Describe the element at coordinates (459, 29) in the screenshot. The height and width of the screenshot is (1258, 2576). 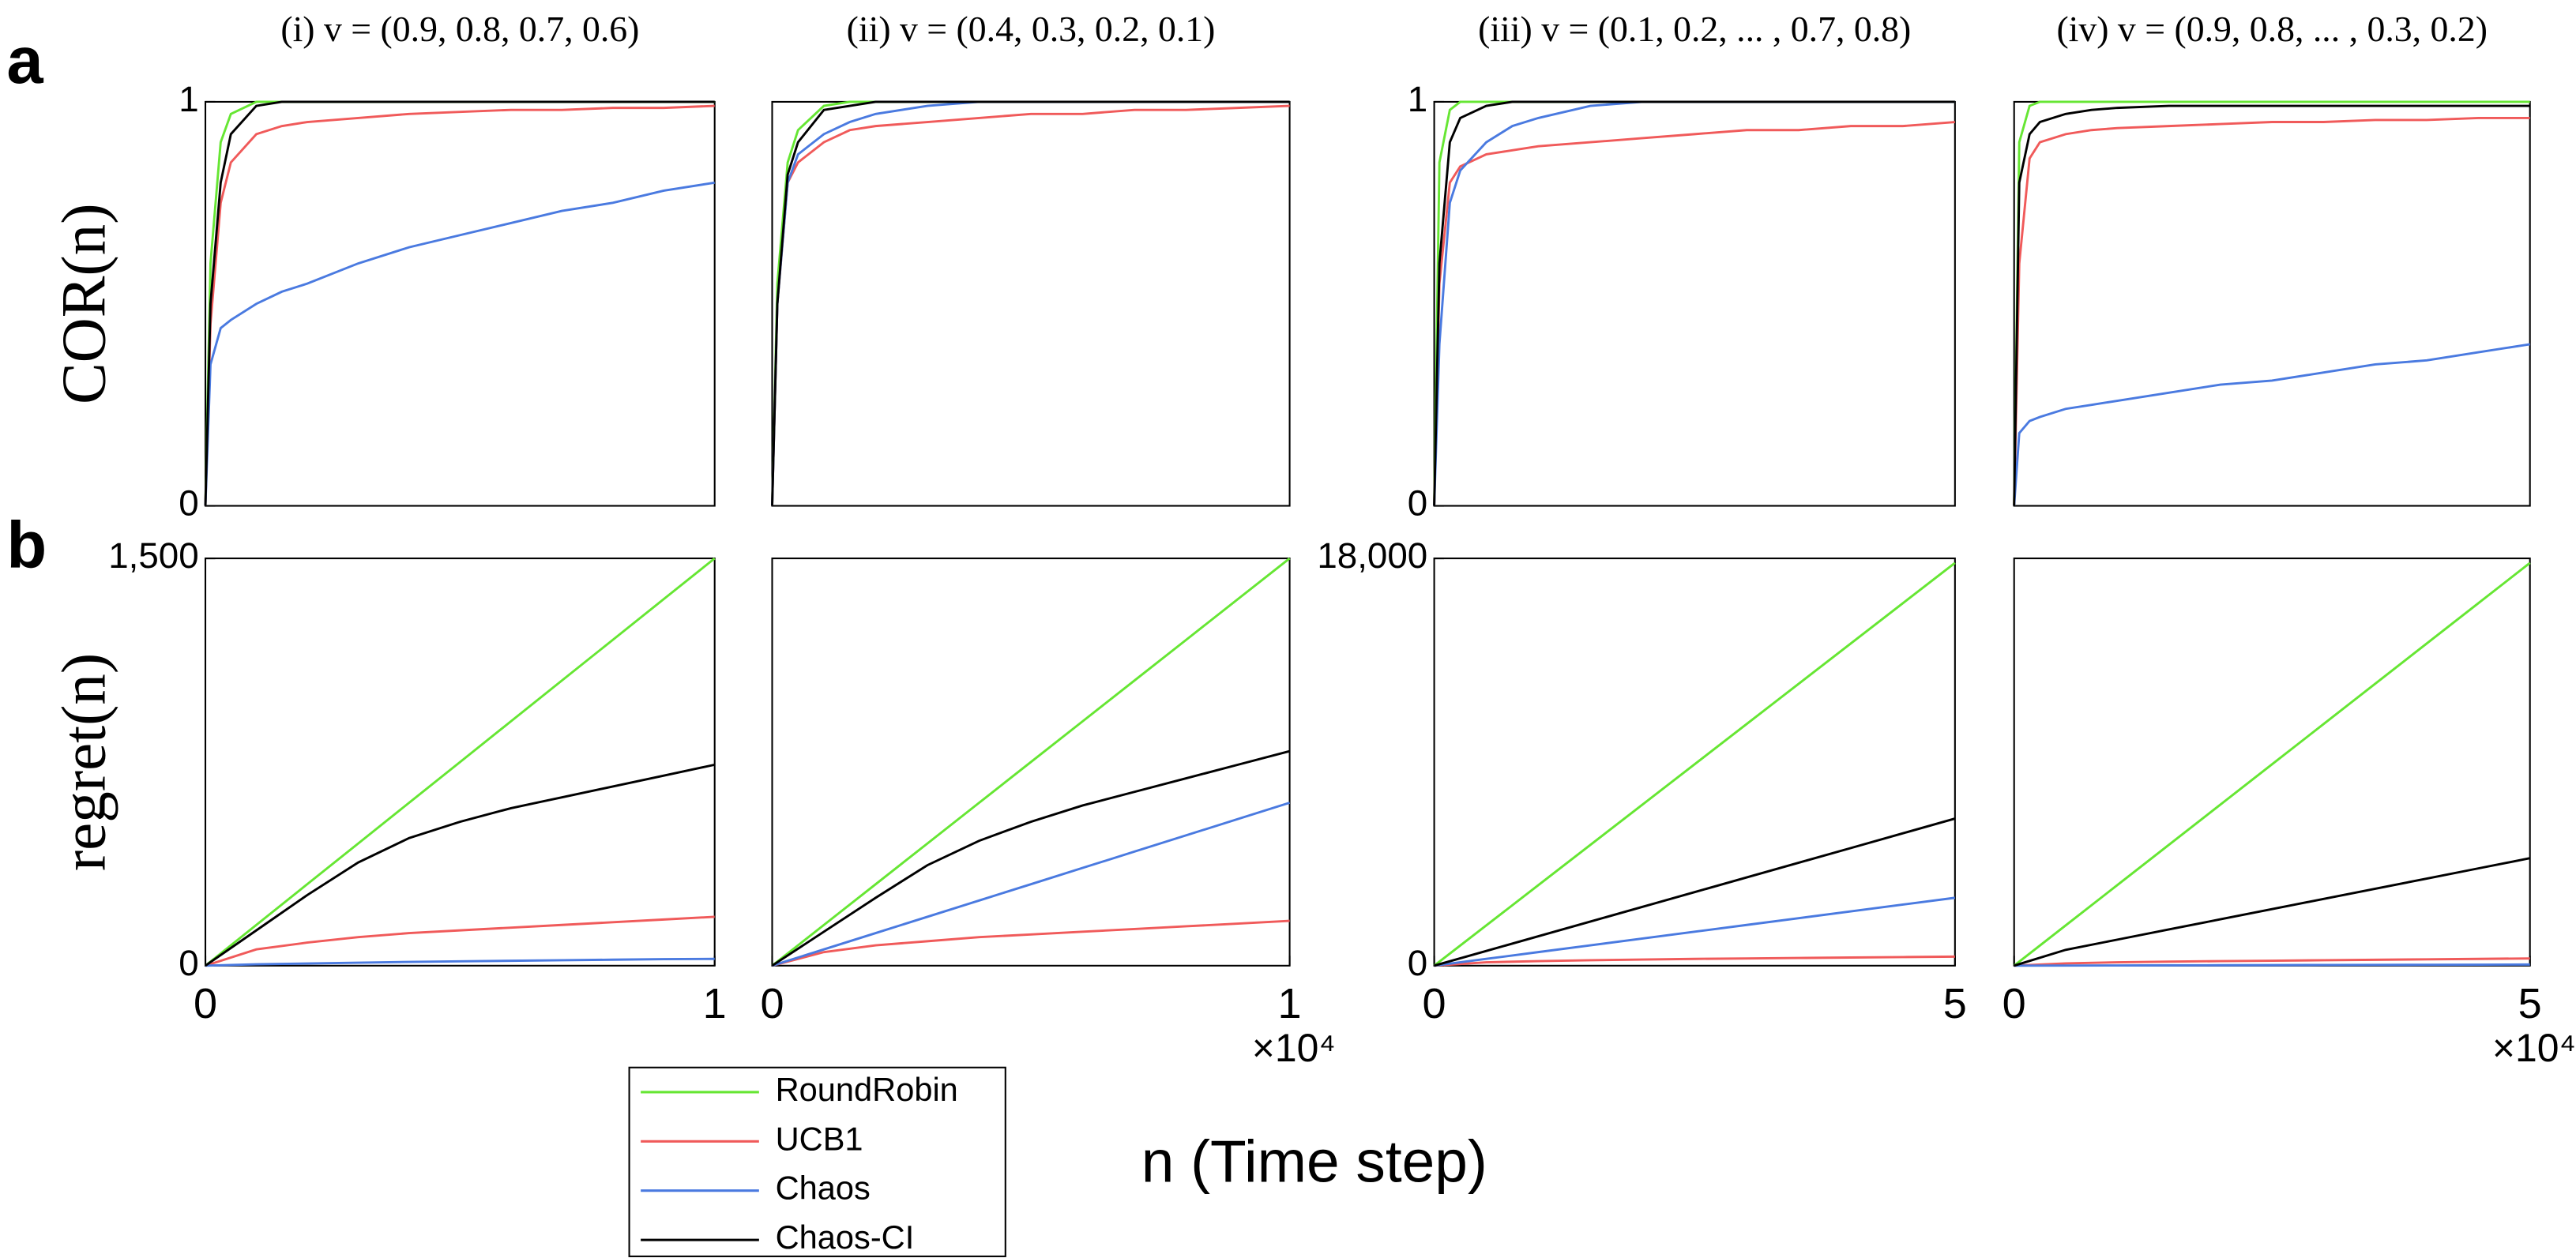
I see `panel-title: (i) v = (0.9, 0.8, 0.7, 0.6)` at that location.